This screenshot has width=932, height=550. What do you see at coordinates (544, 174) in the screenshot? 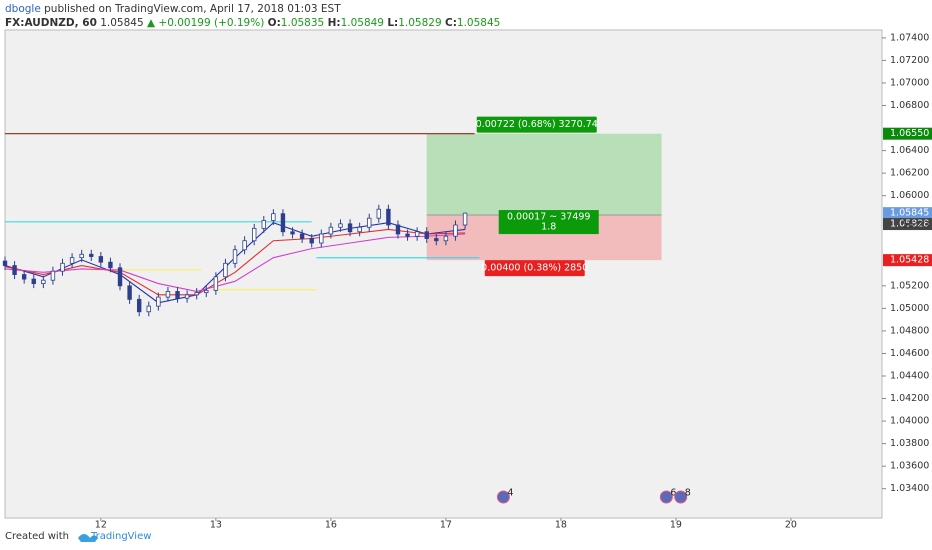
I see `profit-zone` at bounding box center [544, 174].